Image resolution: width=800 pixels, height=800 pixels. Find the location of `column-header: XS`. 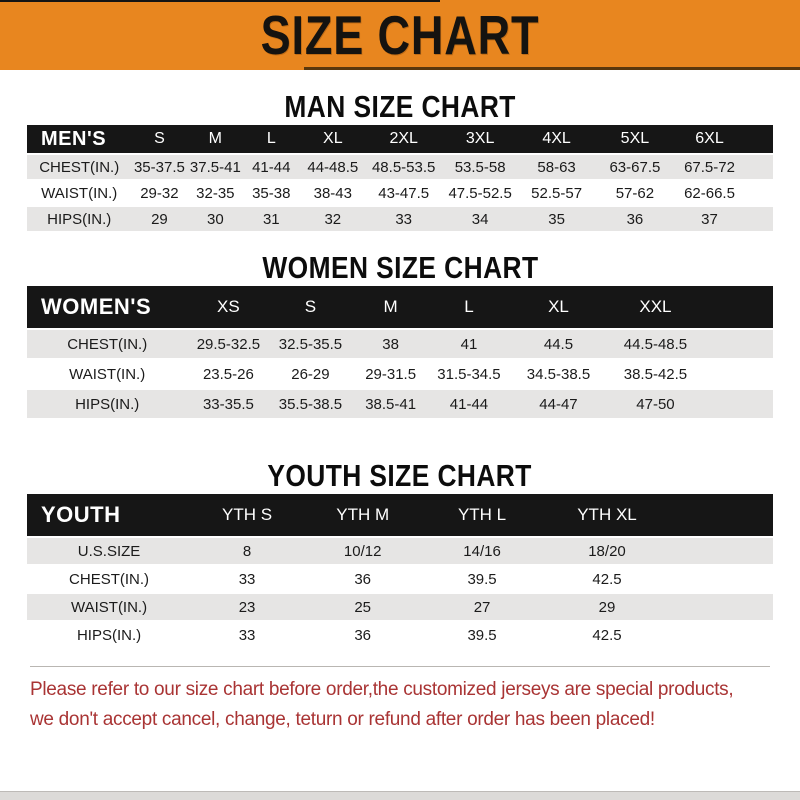

column-header: XS is located at coordinates (228, 306).